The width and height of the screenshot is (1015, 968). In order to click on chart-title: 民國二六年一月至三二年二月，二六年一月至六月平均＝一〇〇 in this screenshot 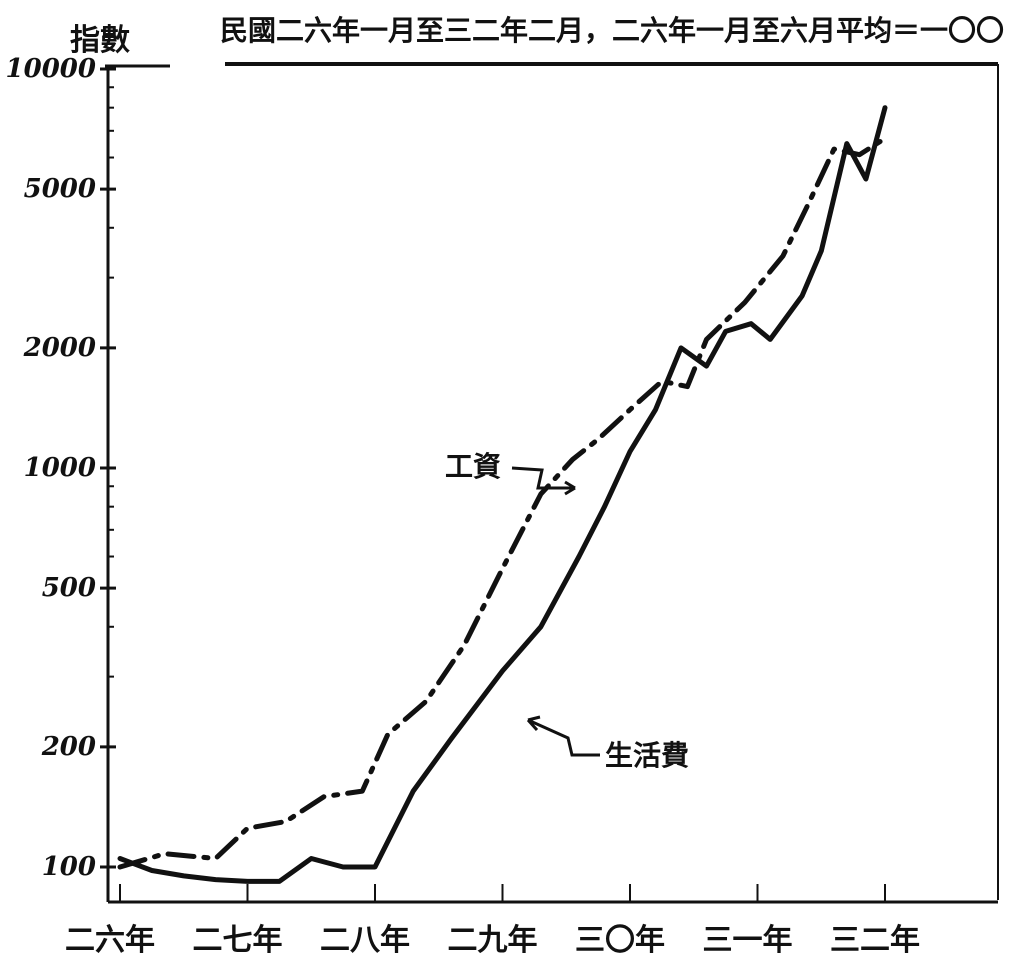, I will do `click(612, 30)`.